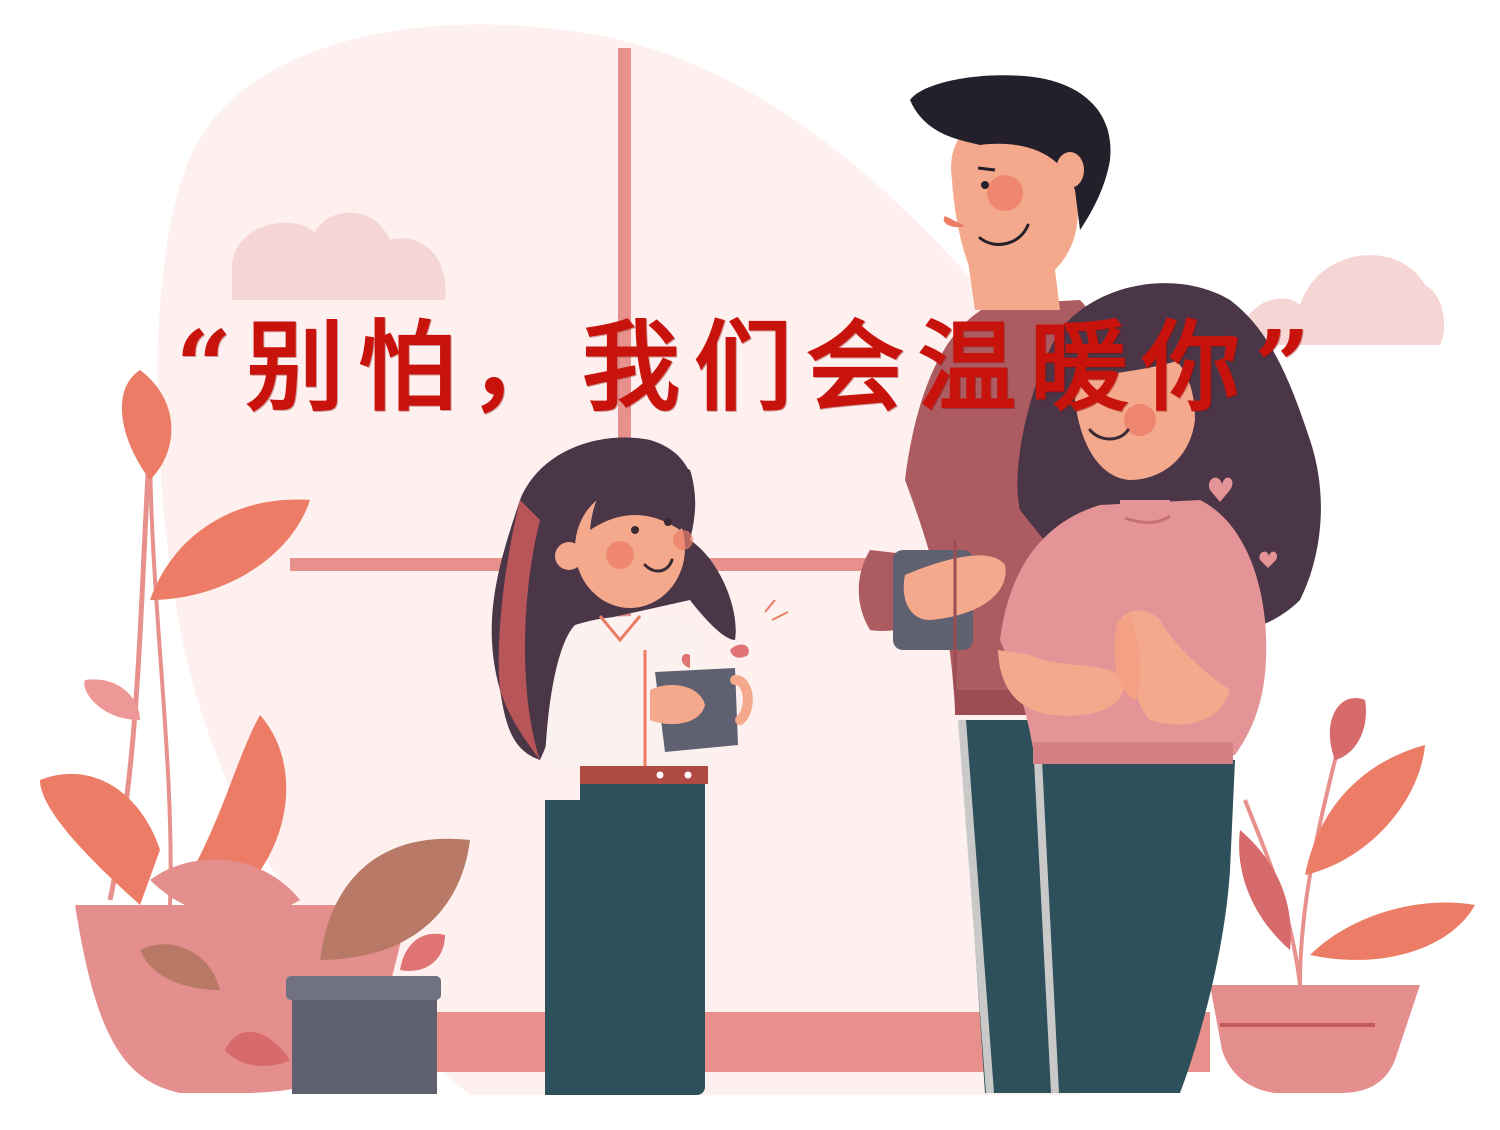 The height and width of the screenshot is (1130, 1500). Describe the element at coordinates (750, 367) in the screenshot. I see `headline-text: “别怕，我们会温暖你”` at that location.